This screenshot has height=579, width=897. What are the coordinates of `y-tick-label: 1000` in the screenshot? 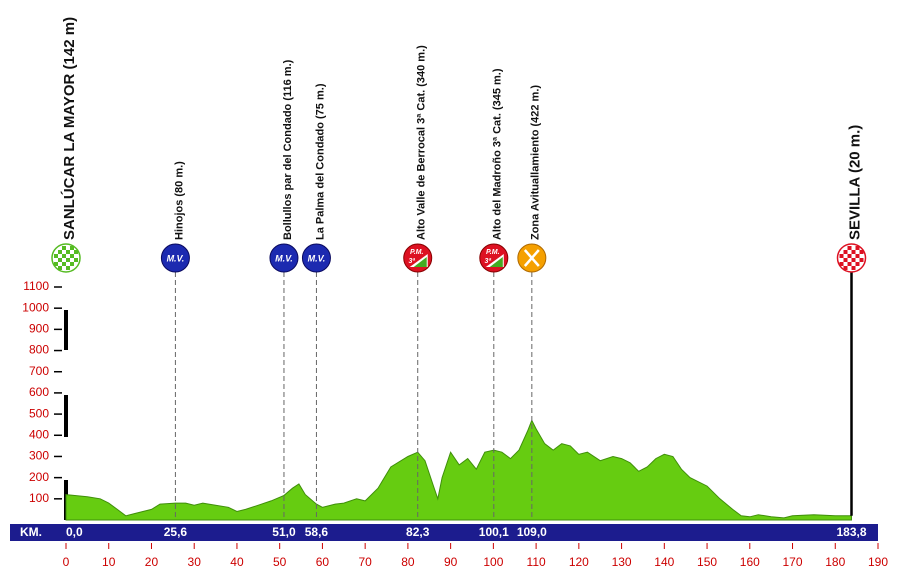 It's located at (35, 307).